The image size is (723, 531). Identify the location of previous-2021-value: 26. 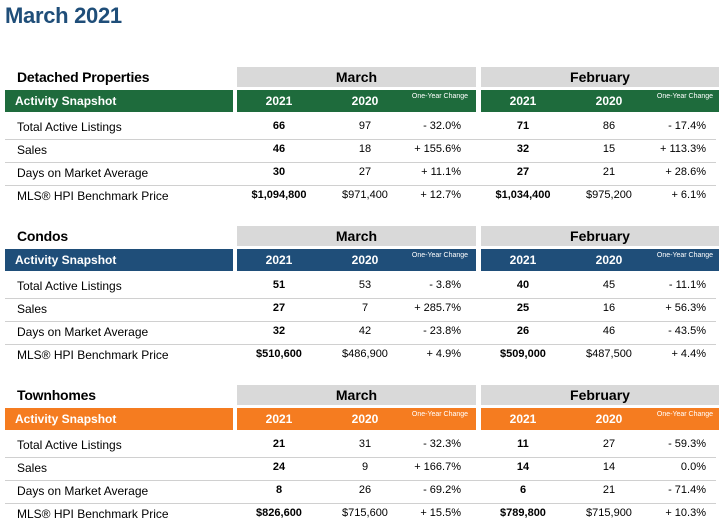
(523, 331).